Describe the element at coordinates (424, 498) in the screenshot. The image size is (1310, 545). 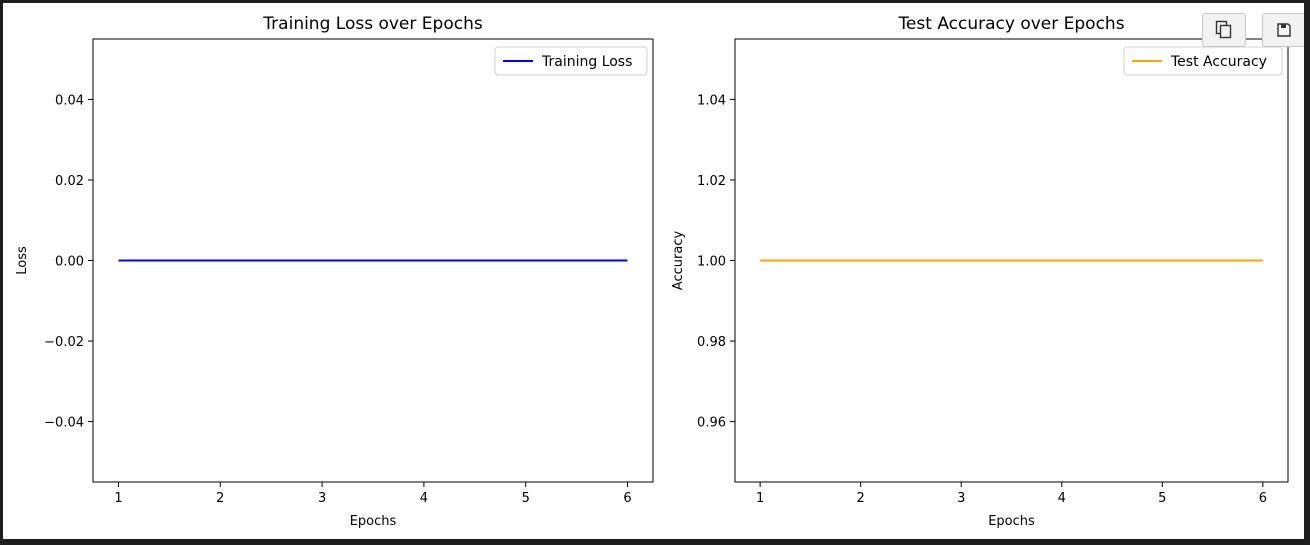
I see `chart1-xtick-label: 4` at that location.